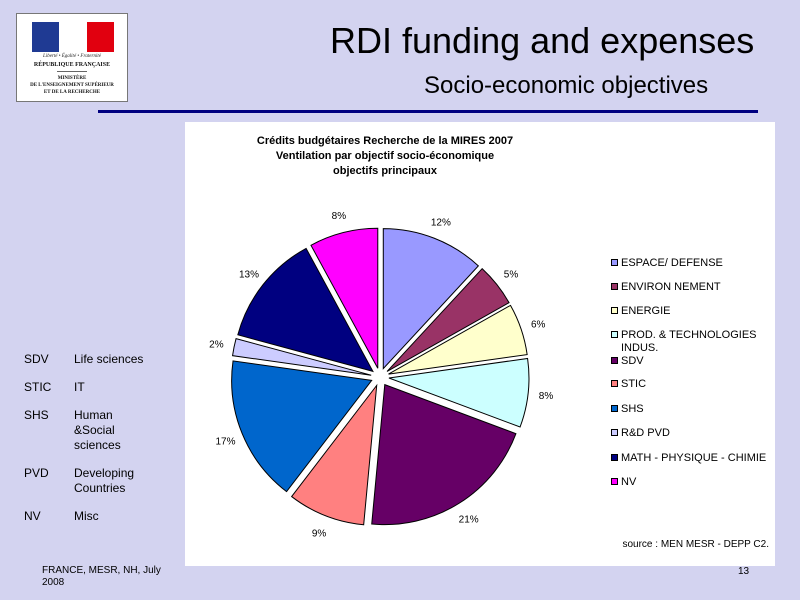  I want to click on abbreviation-row: NV Misc, so click(96, 516).